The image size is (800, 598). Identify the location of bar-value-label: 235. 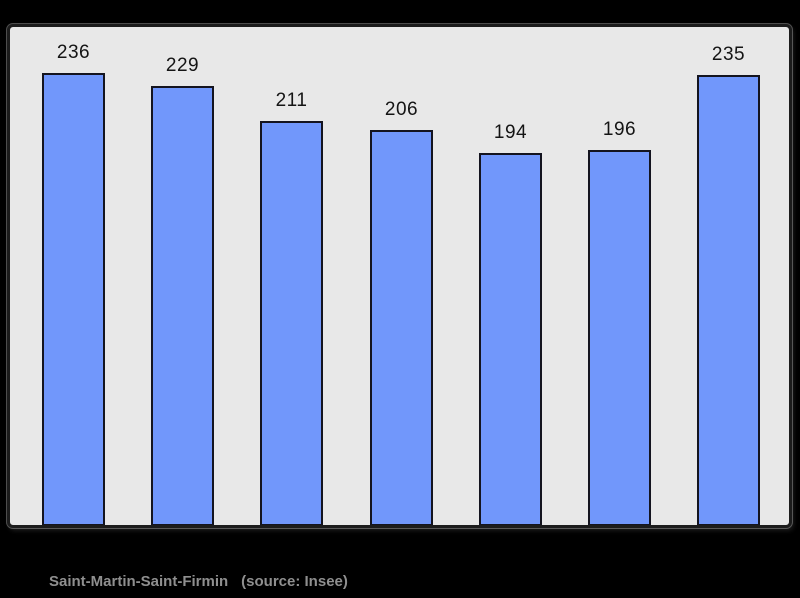
(728, 54).